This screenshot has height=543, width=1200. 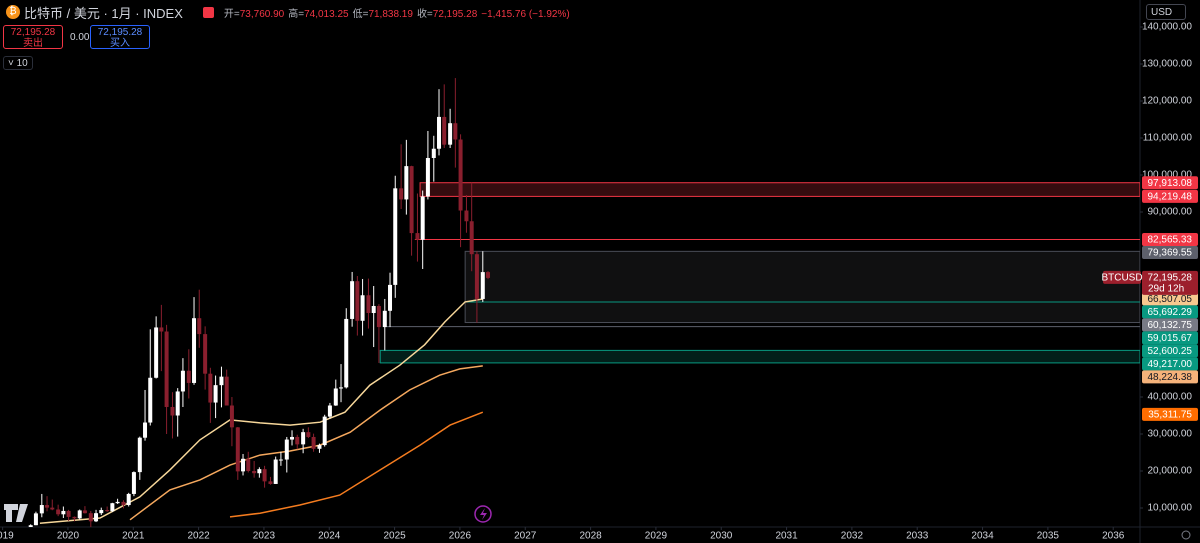 I want to click on indicator-count: 10, so click(x=22, y=63).